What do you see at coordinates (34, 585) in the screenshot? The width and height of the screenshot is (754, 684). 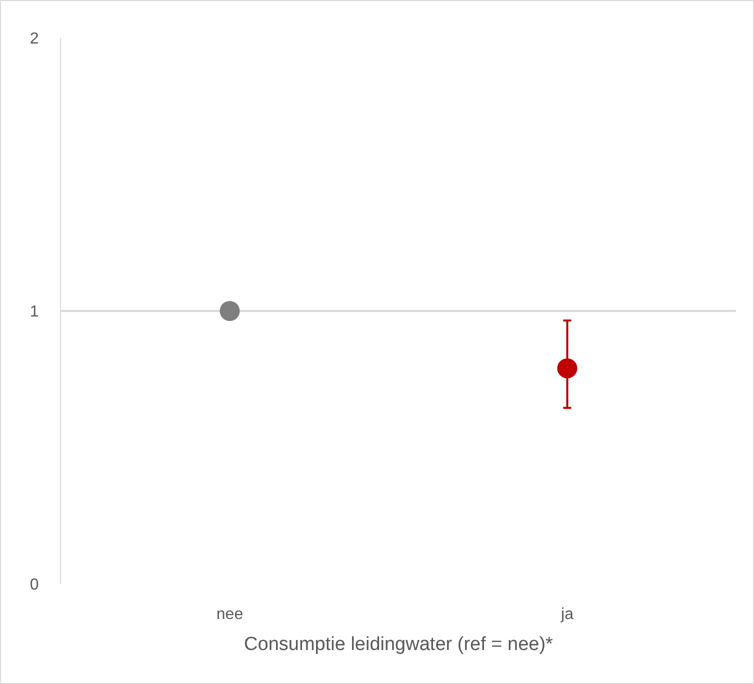 I see `y-tick-label: 0` at bounding box center [34, 585].